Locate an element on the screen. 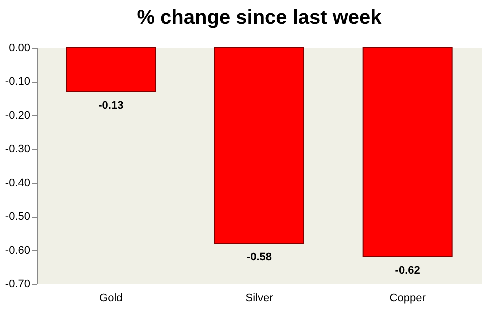 The image size is (502, 328). y-tick-label: -0.40 is located at coordinates (17, 183).